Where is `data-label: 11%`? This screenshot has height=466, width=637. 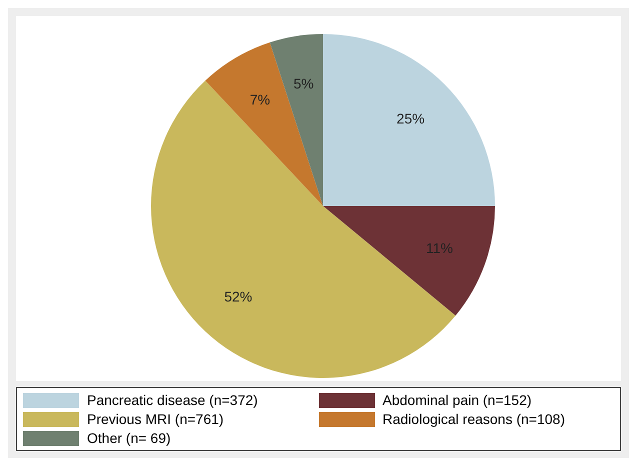 data-label: 11% is located at coordinates (440, 248).